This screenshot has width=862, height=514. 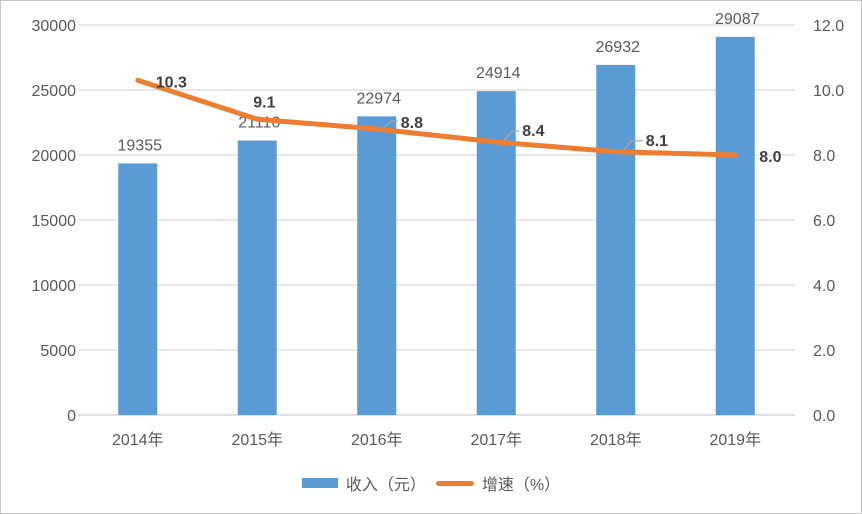 What do you see at coordinates (770, 157) in the screenshot?
I see `line-label: 8.0` at bounding box center [770, 157].